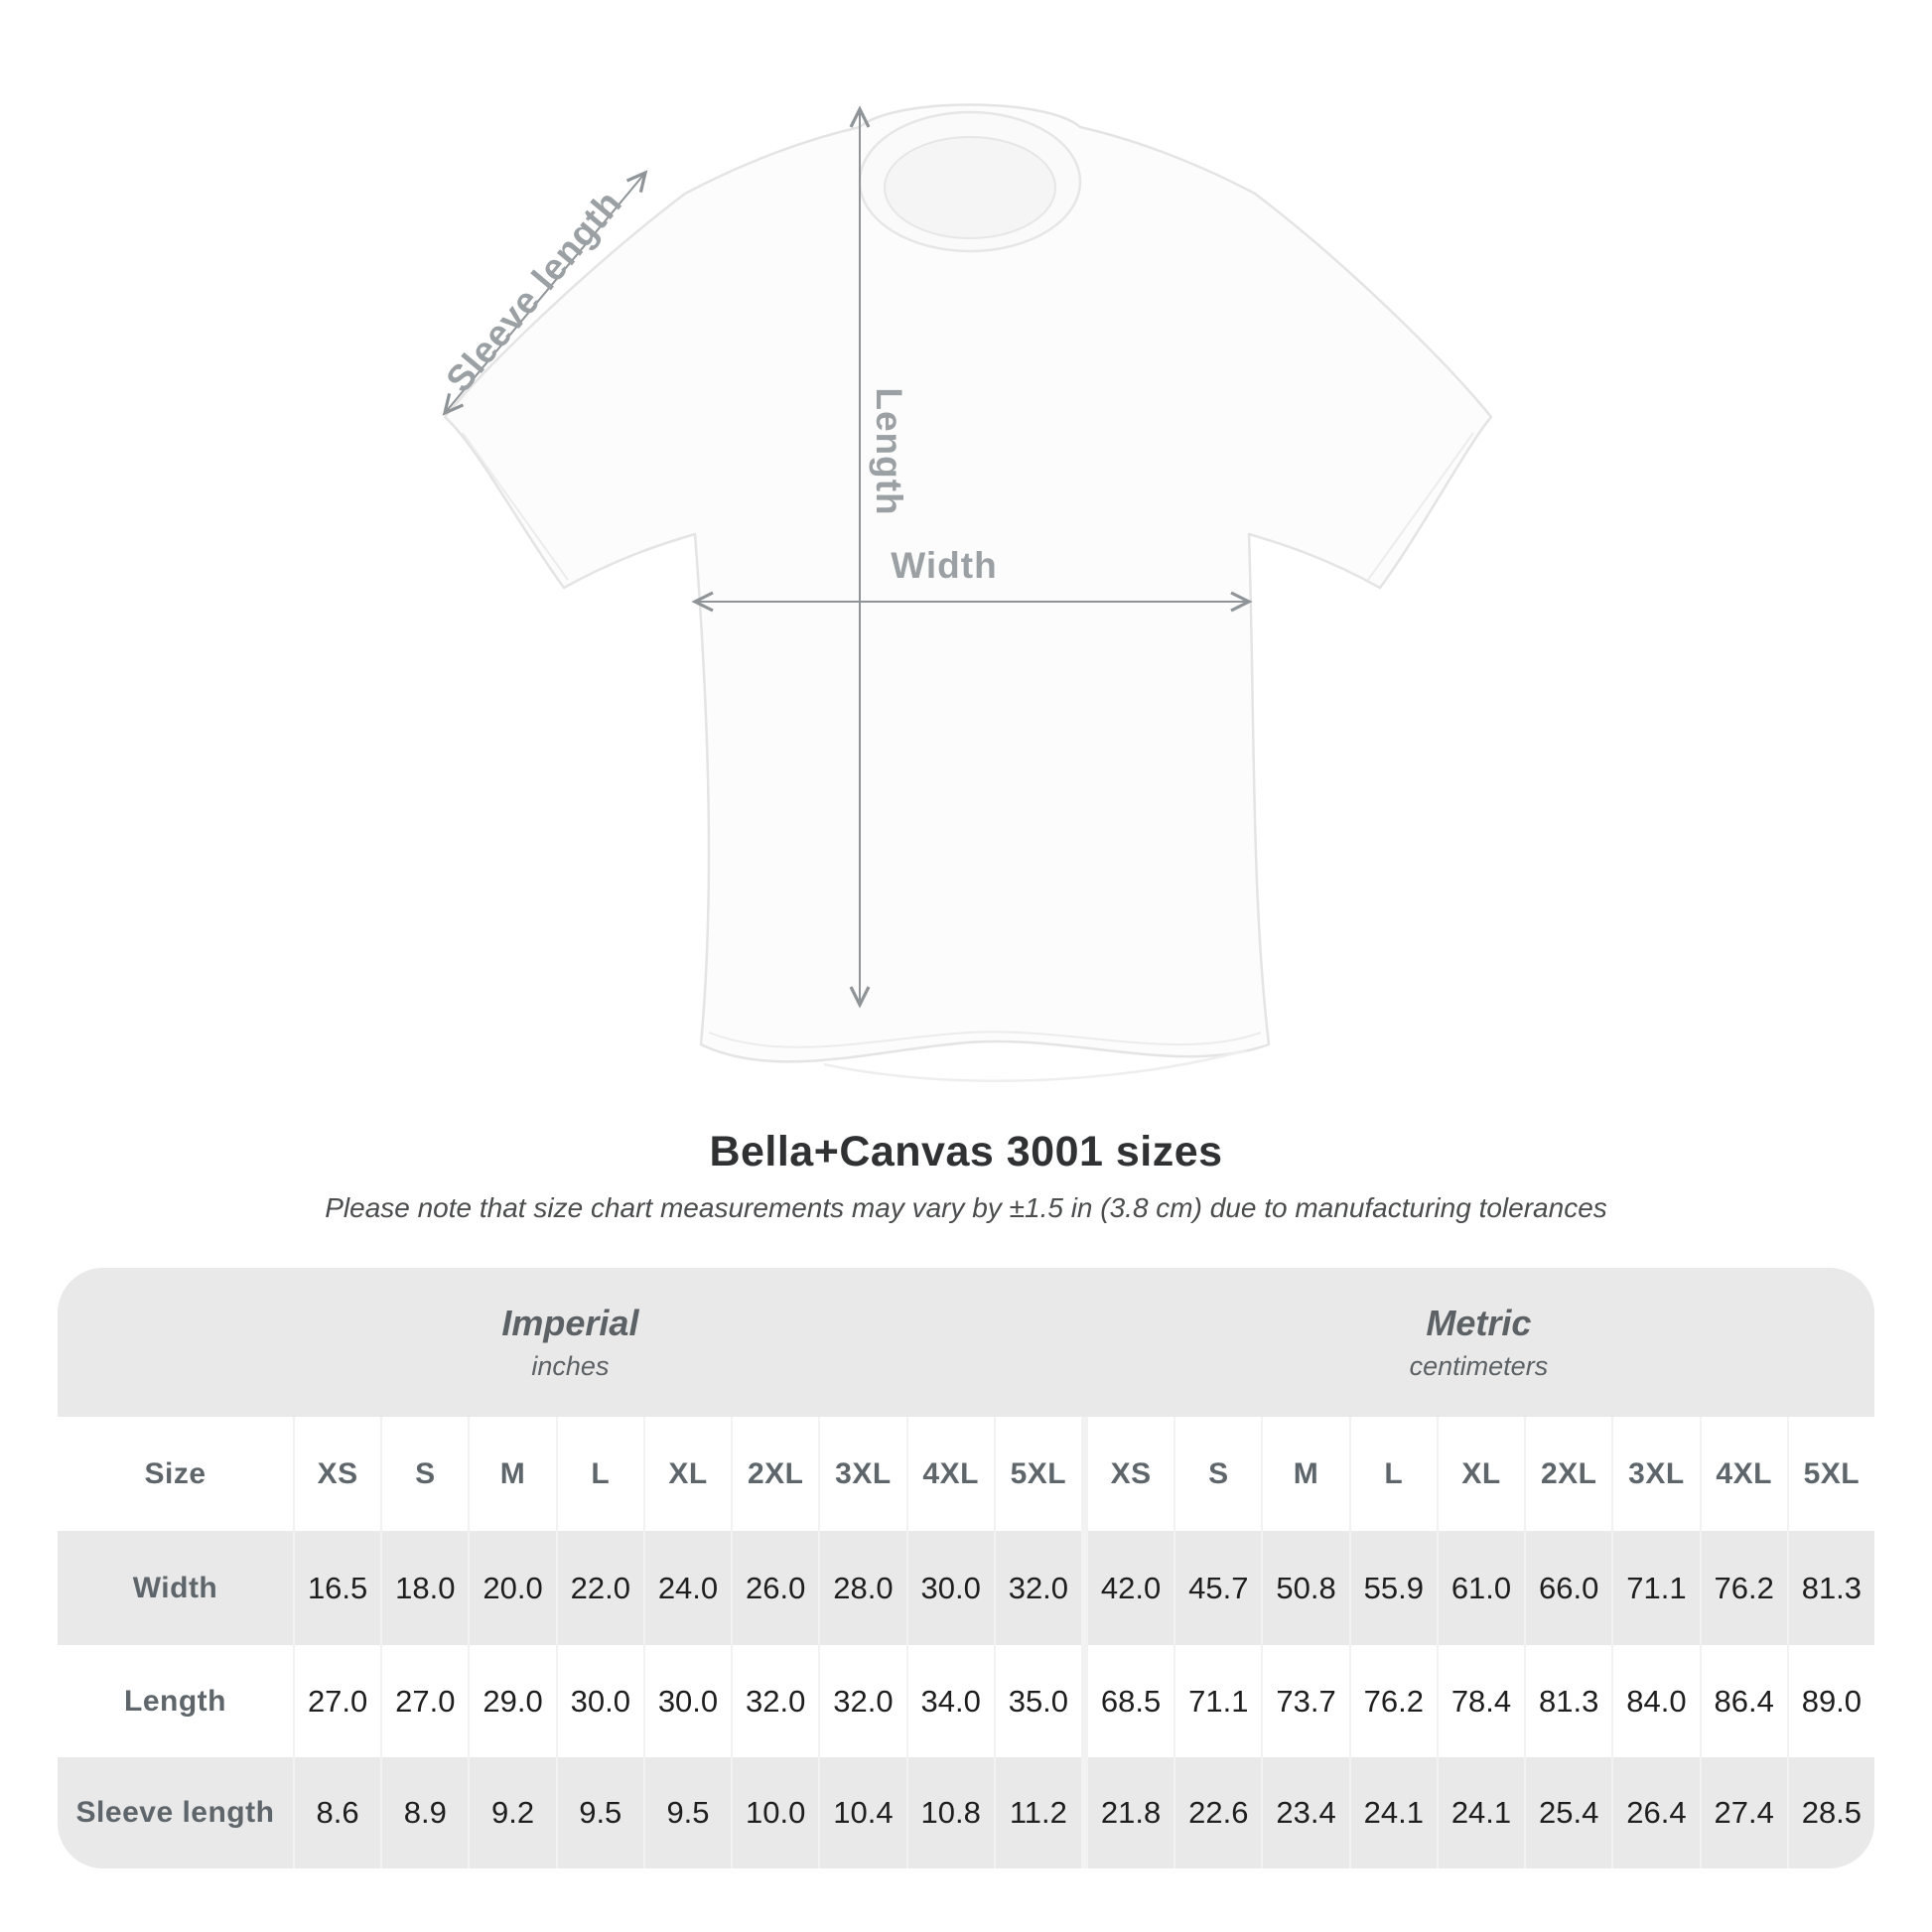 The image size is (1932, 1932). I want to click on value-cell: 23.4, so click(1306, 1812).